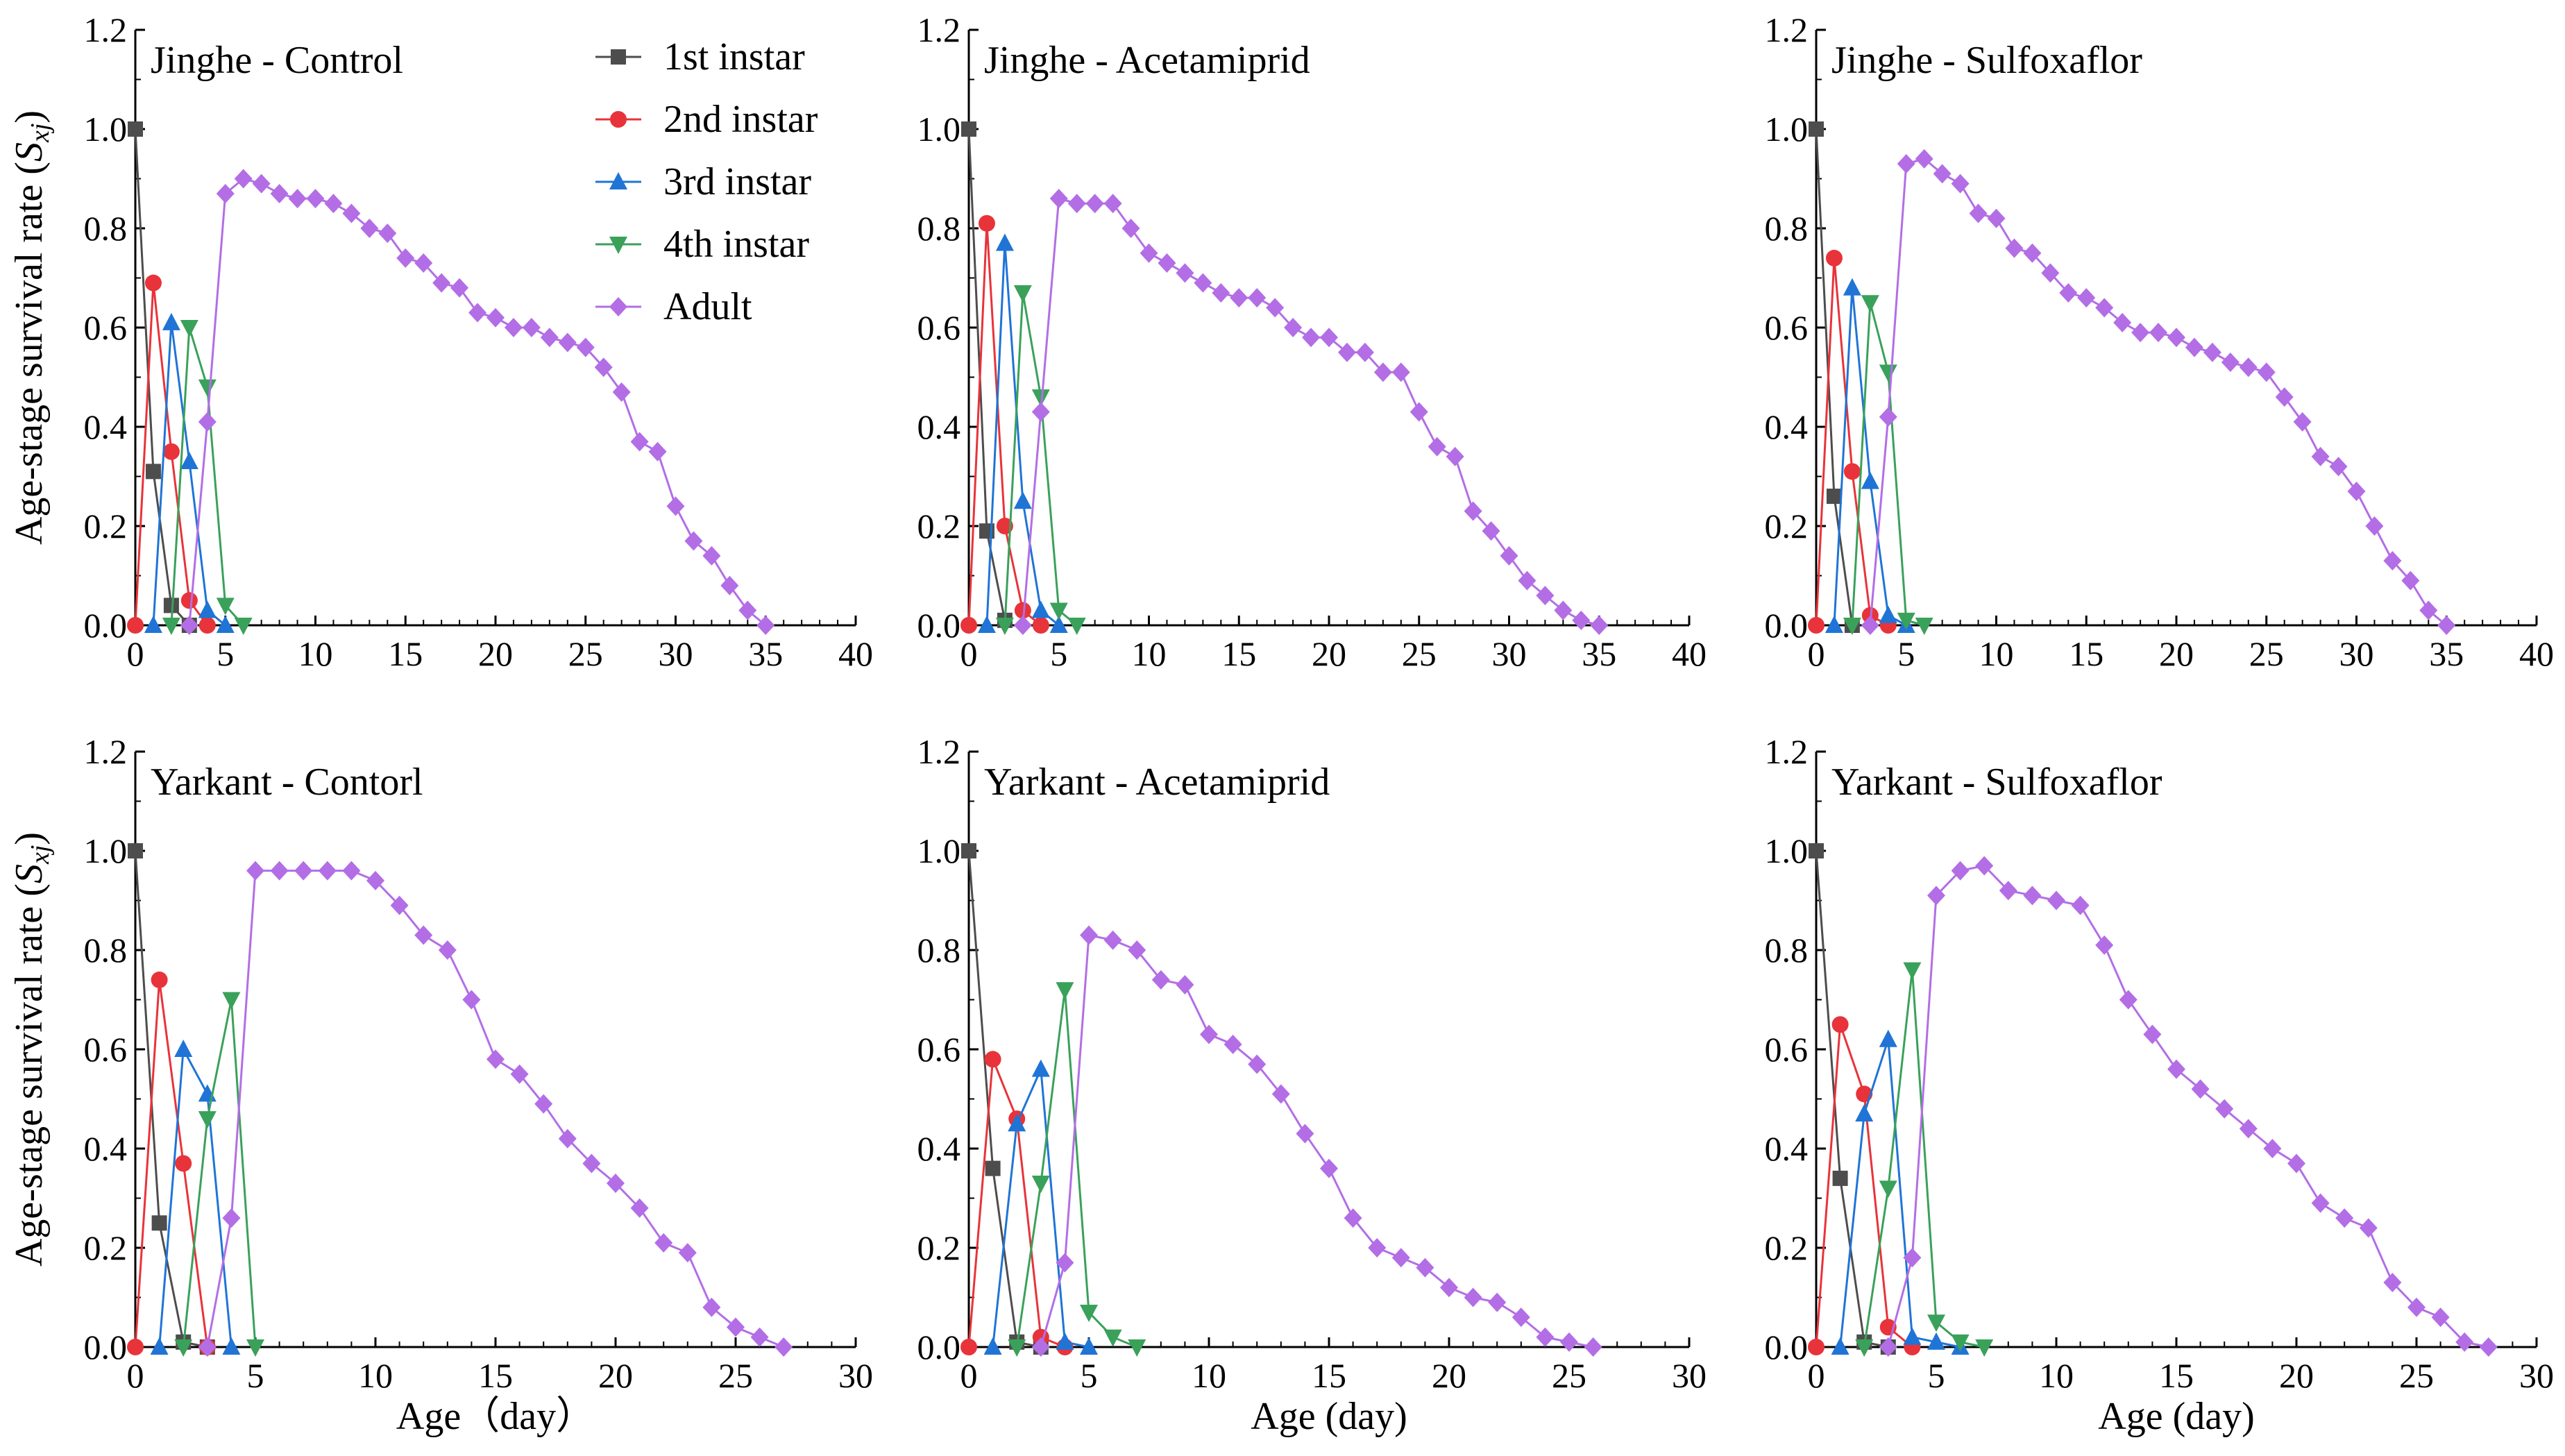 The image size is (2565, 1456). Describe the element at coordinates (495, 1375) in the screenshot. I see `x-tick-label: 15` at that location.